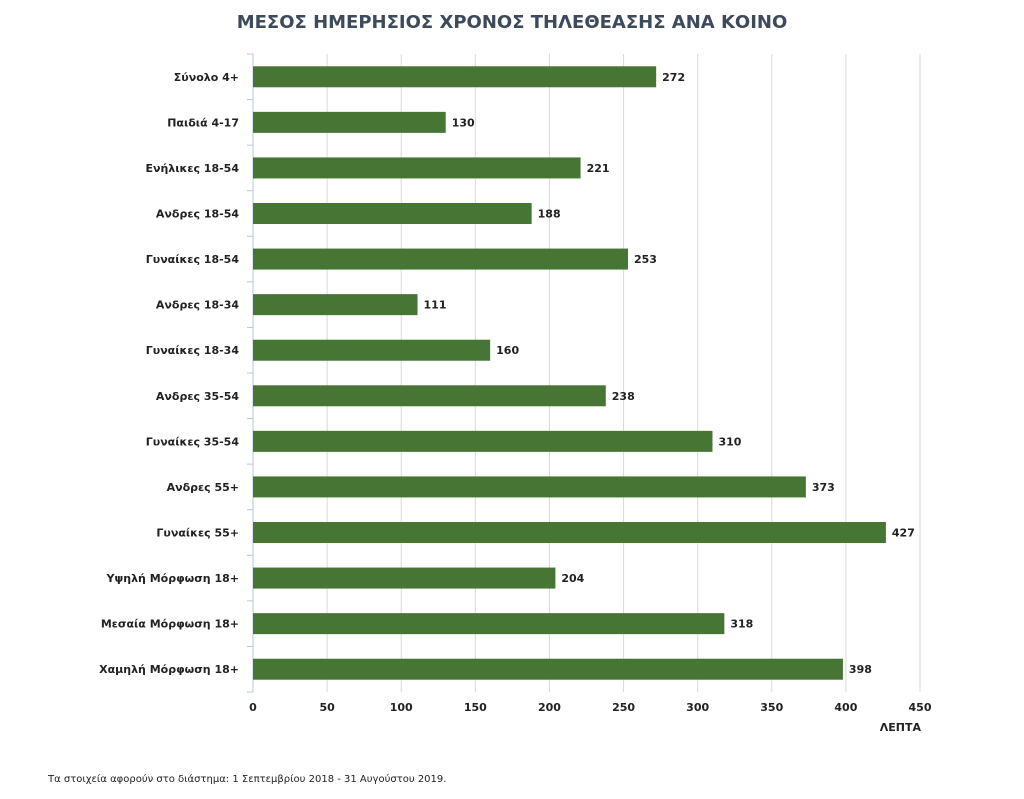 This screenshot has width=1024, height=799. Describe the element at coordinates (435, 305) in the screenshot. I see `value-label: 111` at that location.